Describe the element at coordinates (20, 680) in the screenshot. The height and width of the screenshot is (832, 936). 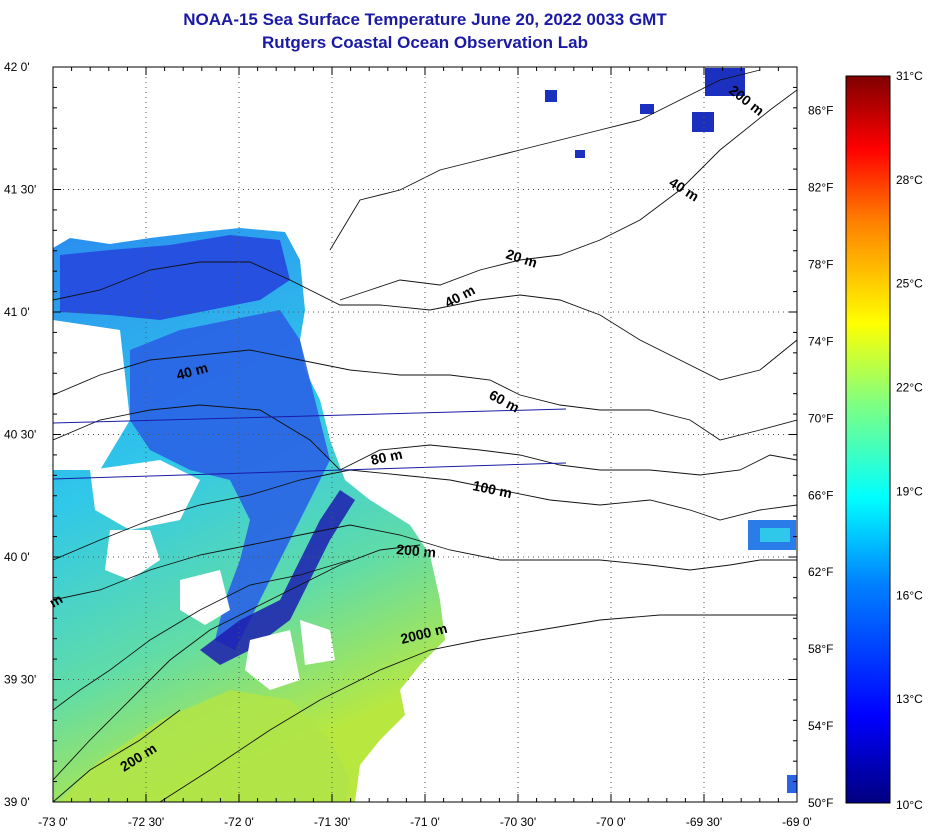
I see `lat-tick-label: 39 30'` at that location.